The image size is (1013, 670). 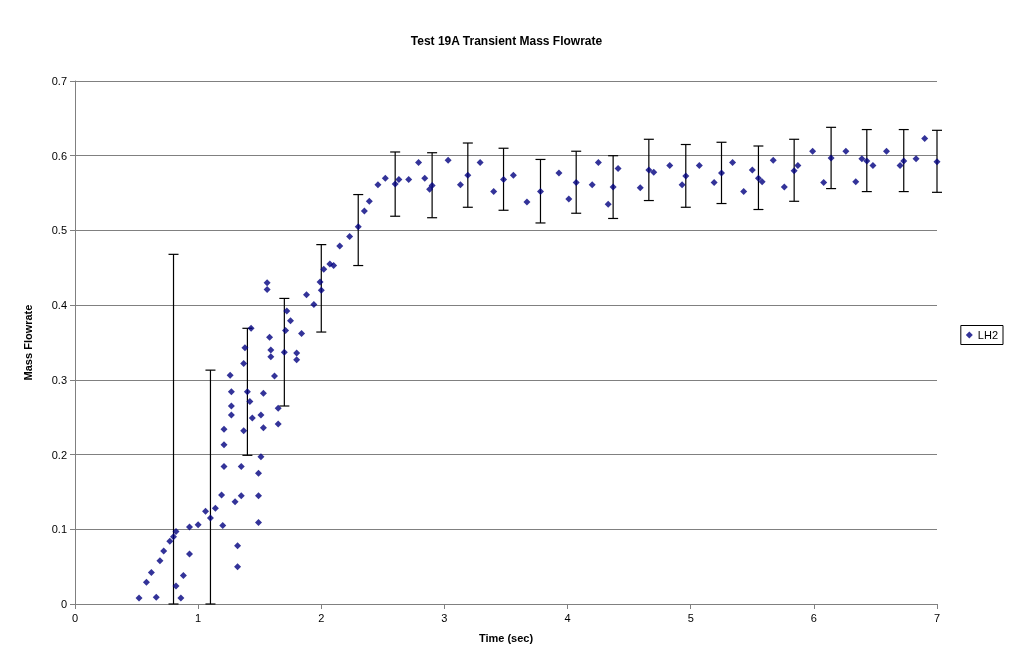 What do you see at coordinates (988, 335) in the screenshot?
I see `legend-label: LH2` at bounding box center [988, 335].